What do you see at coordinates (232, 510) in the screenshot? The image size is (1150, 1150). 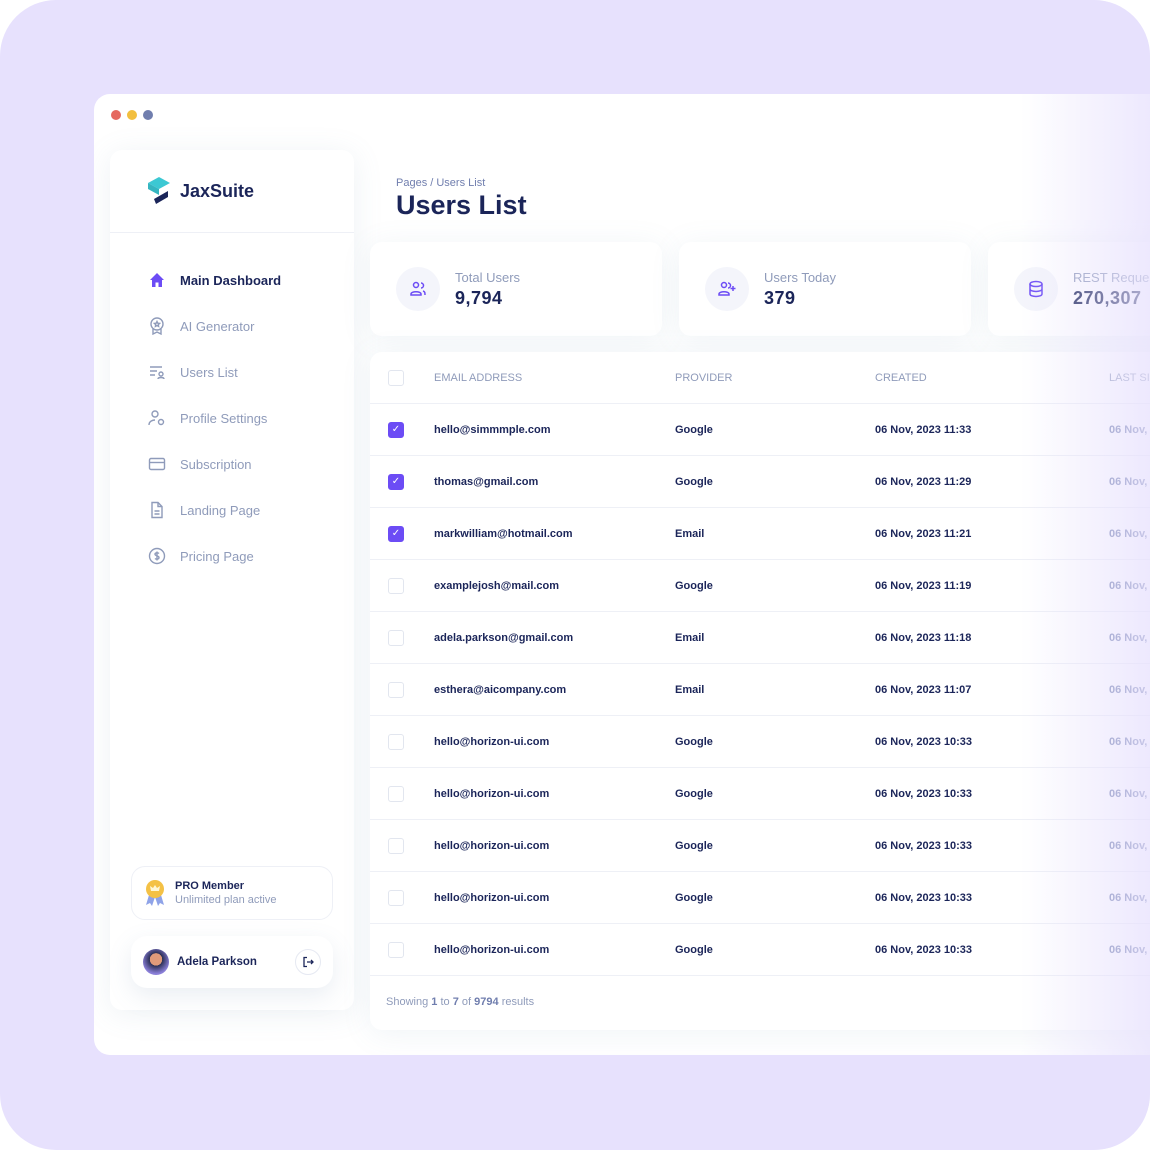 I see `sidebar-item-landing-page: Landing Page` at bounding box center [232, 510].